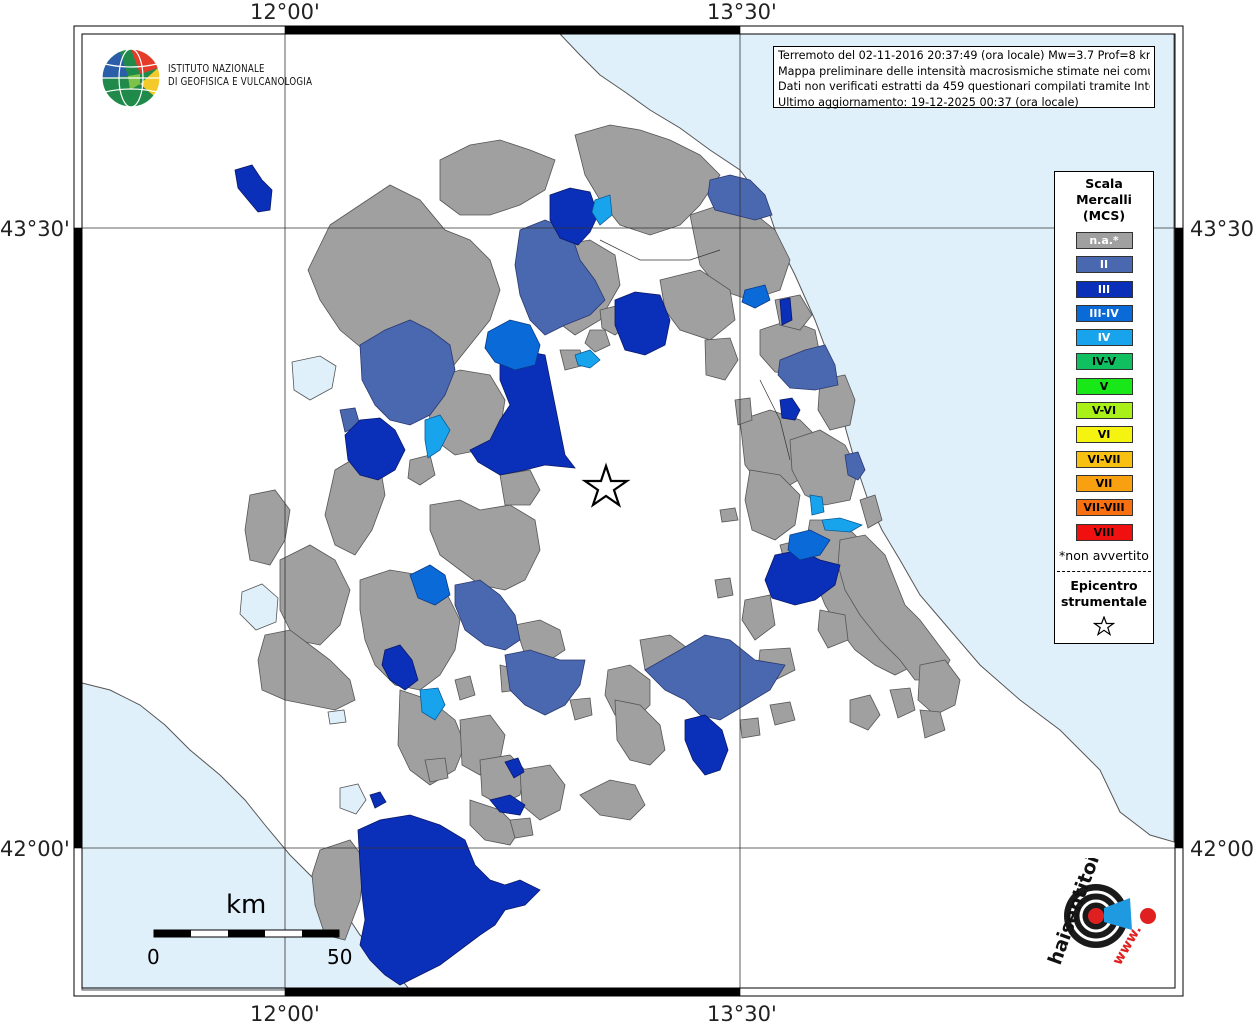 This screenshot has width=1256, height=1026. What do you see at coordinates (285, 1014) in the screenshot?
I see `lon-label-bottom-12: 12°00'` at bounding box center [285, 1014].